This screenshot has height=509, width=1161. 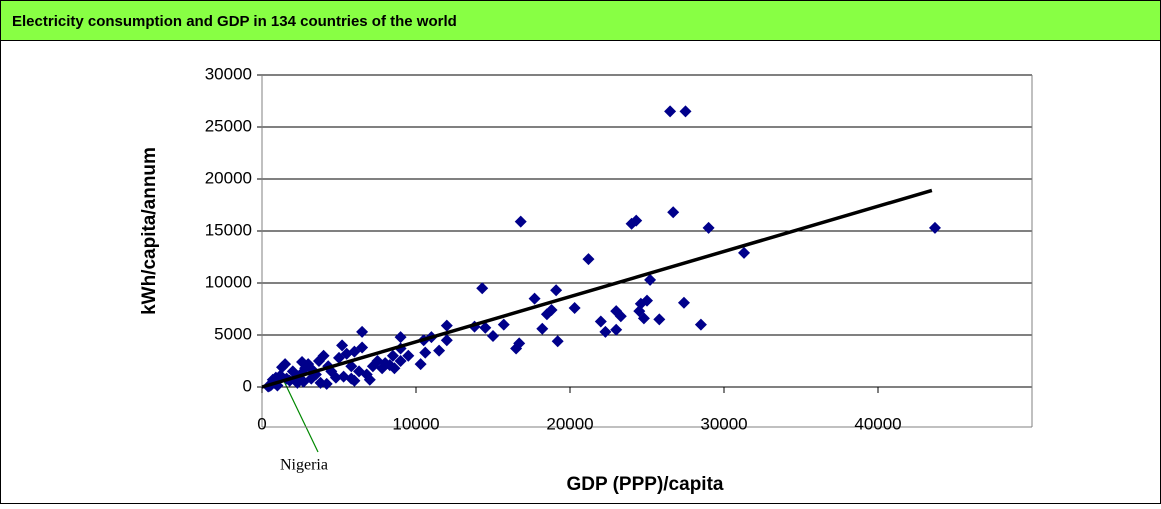 I want to click on x-tick-label: 20000, so click(x=569, y=423).